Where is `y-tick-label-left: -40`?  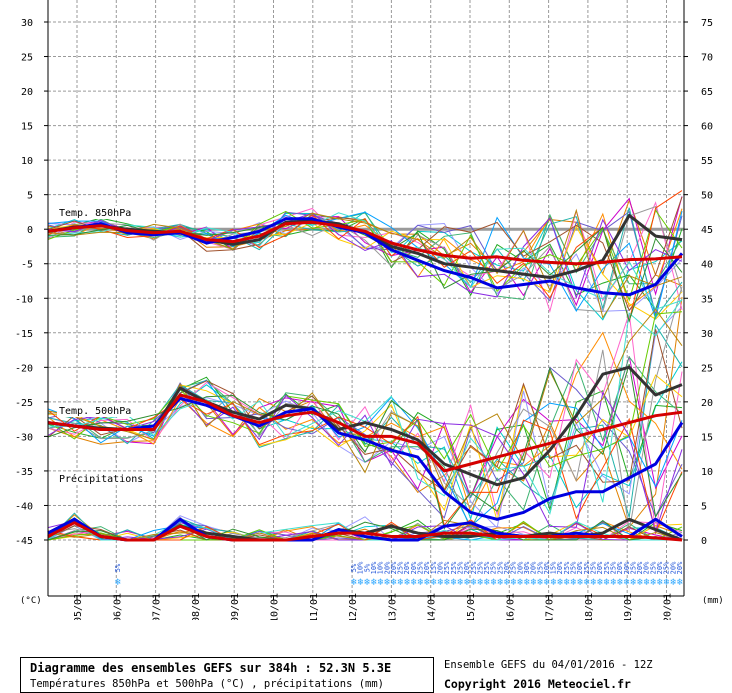
y-tick-label-left: -40 is located at coordinates (24, 506).